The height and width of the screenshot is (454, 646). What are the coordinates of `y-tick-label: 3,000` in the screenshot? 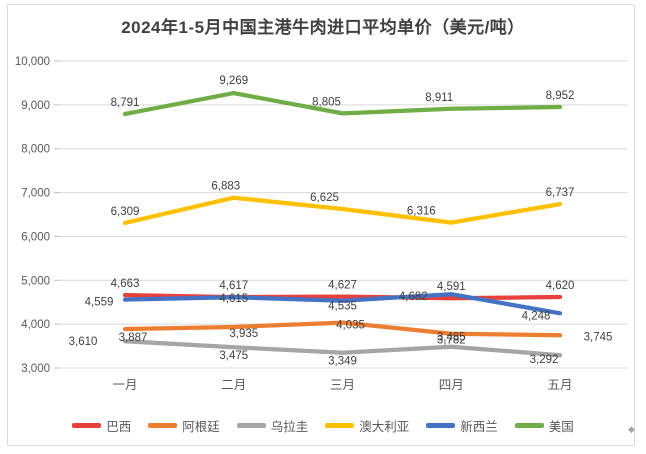 It's located at (35, 369).